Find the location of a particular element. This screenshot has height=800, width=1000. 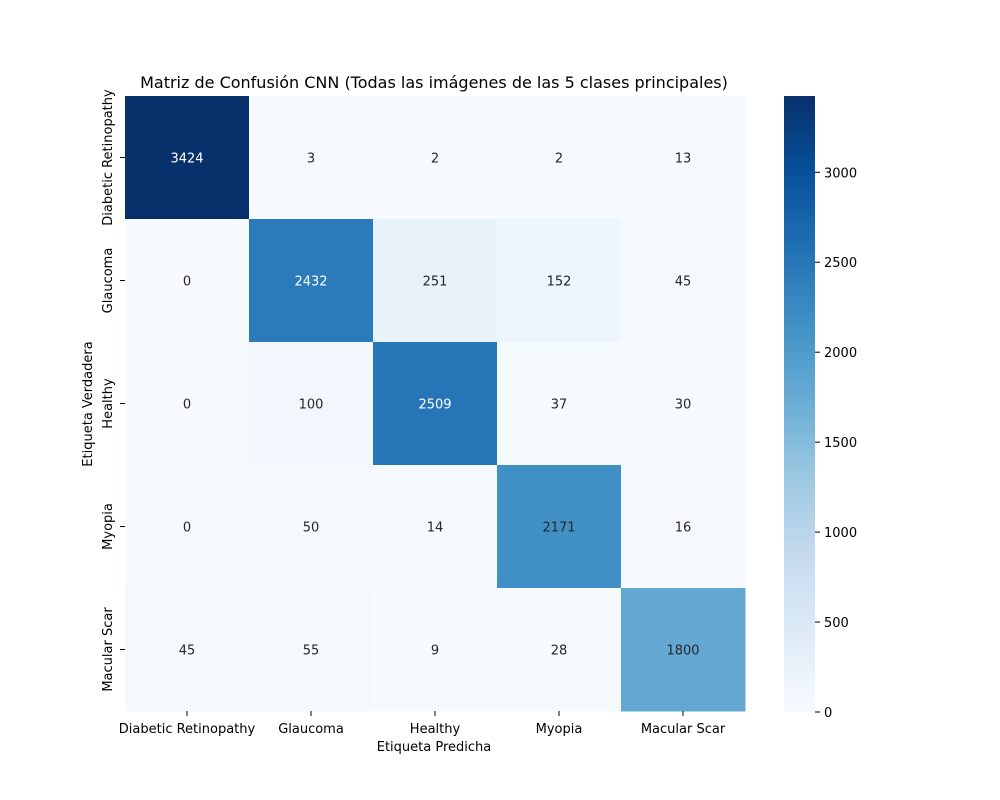

cell-value-label: 37 is located at coordinates (559, 405).